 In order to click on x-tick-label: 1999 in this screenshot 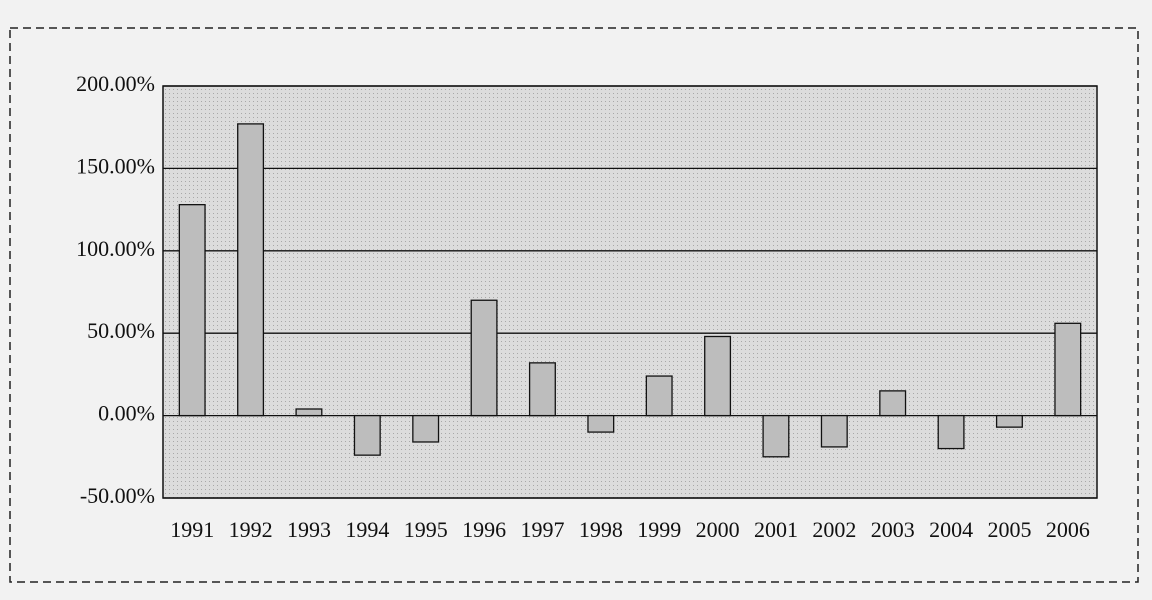, I will do `click(659, 529)`.